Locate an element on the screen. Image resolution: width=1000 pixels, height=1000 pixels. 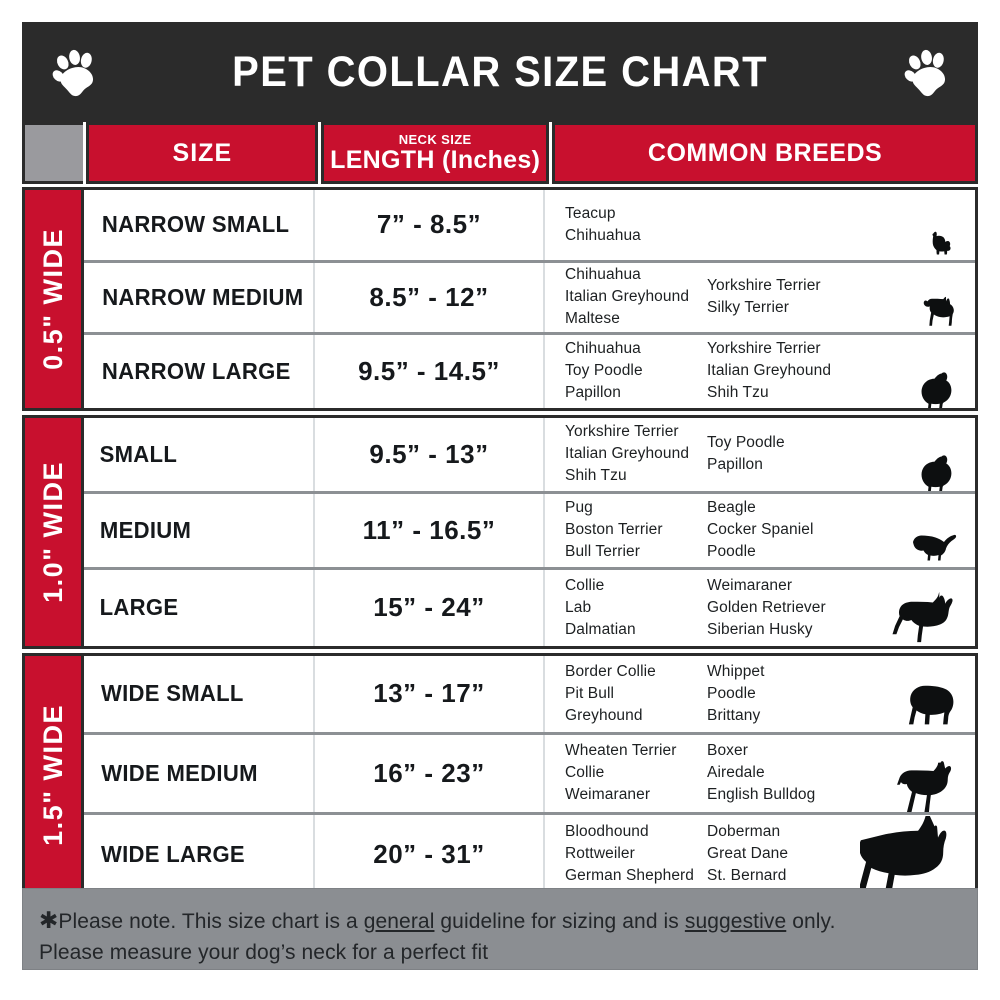
breed-name: Boston Terrier is located at coordinates (614, 529).